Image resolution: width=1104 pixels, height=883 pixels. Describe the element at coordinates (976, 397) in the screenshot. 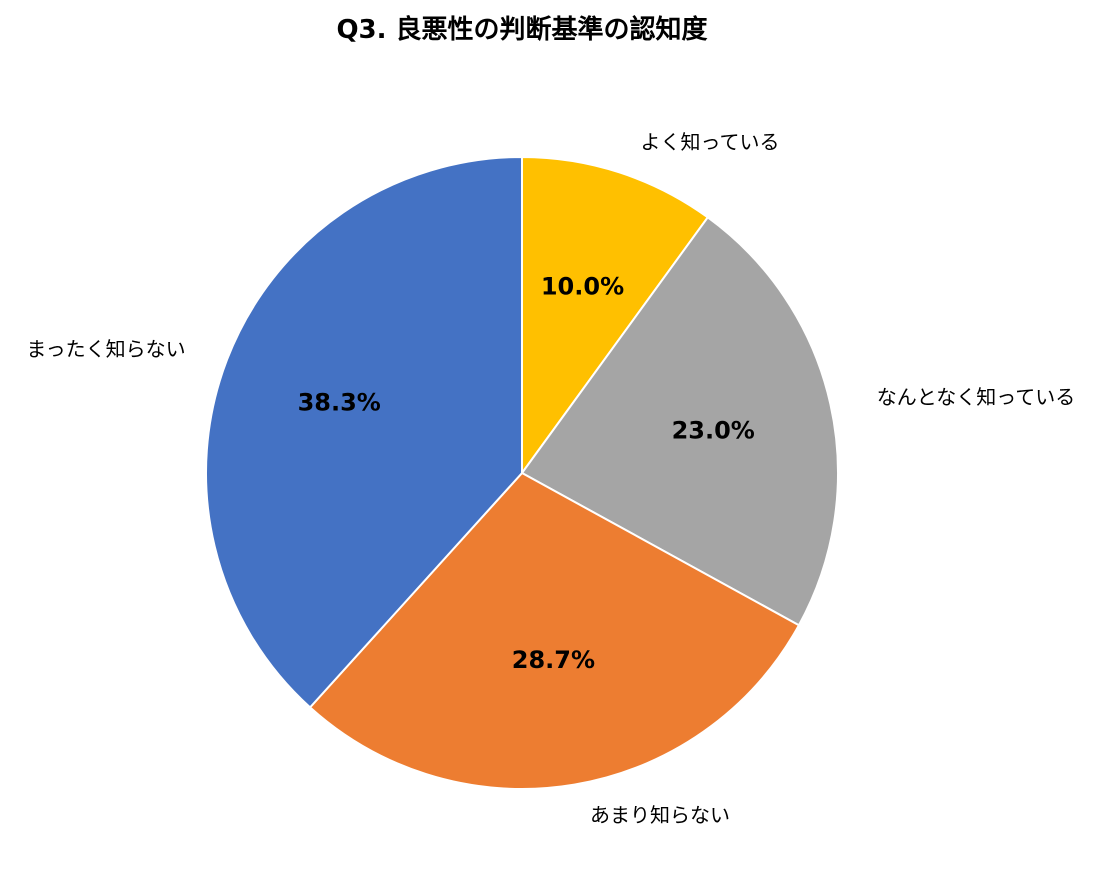

I see `category-label-somewhat-known: なんとなく知っている` at that location.